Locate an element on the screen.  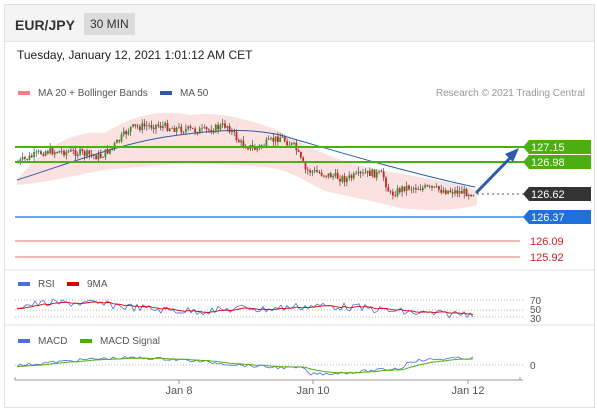
ma50-legend-swatch is located at coordinates (166, 93).